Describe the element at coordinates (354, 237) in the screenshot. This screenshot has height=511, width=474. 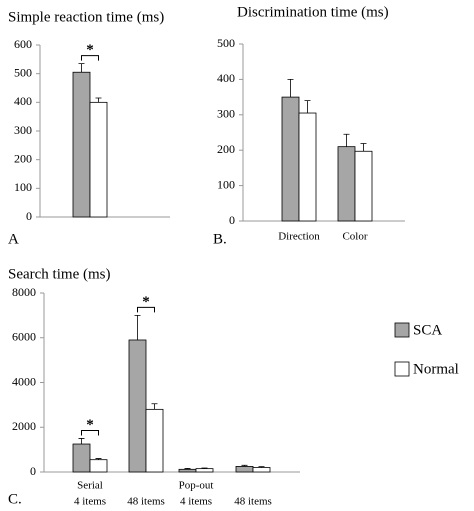
I see `x-tick-label: Color` at that location.